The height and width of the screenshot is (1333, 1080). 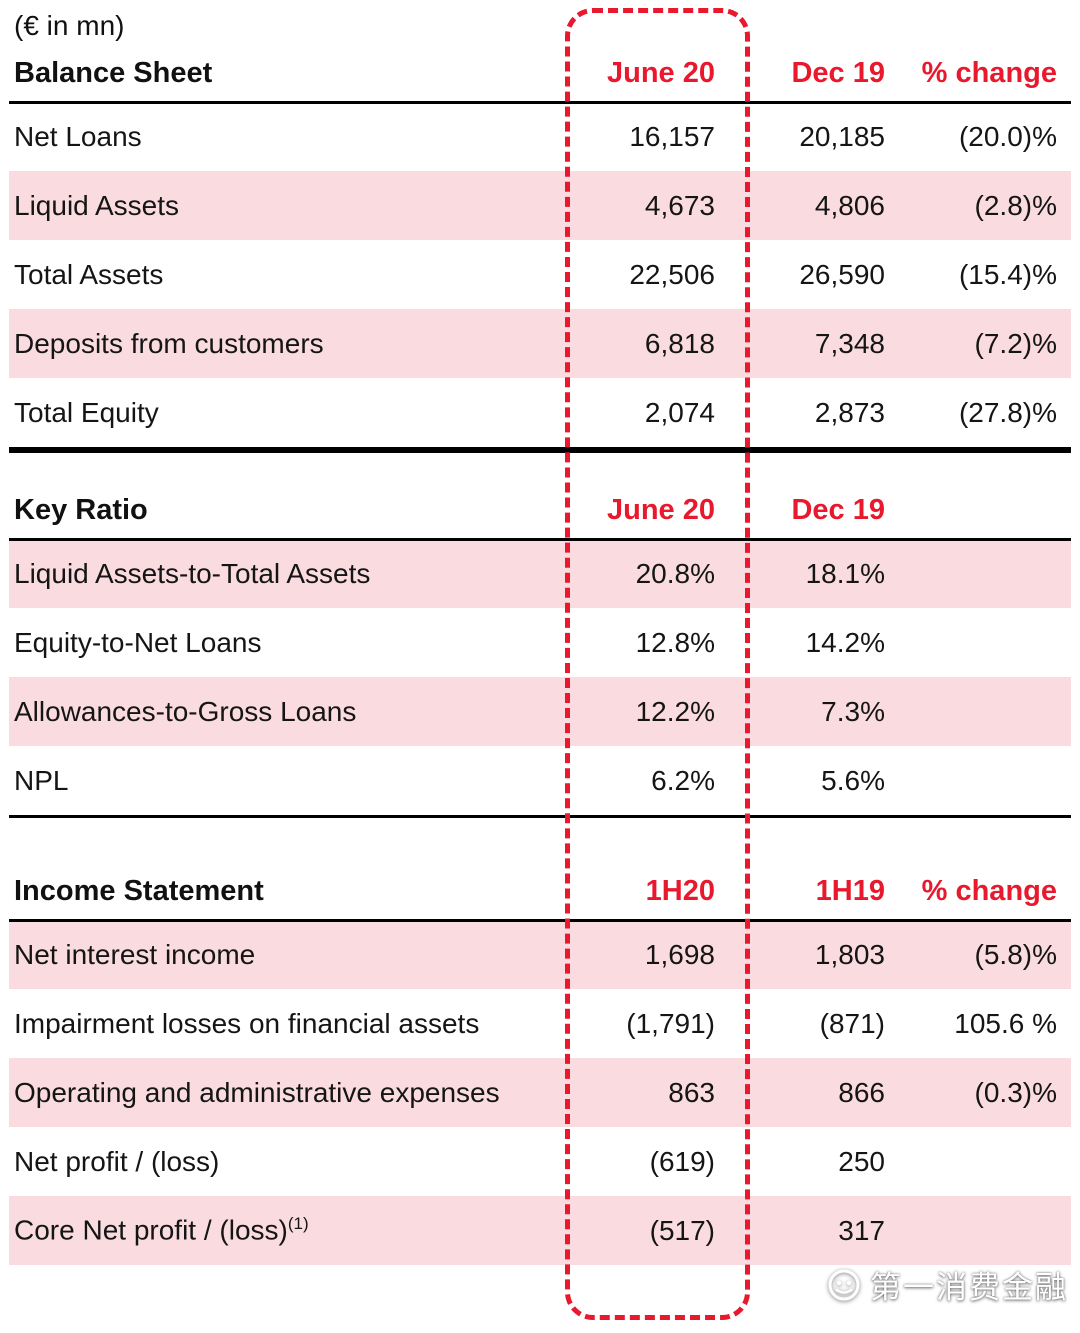 I want to click on table-row: Net Loans 16,157 20,185 (20.0)%, so click(x=540, y=136).